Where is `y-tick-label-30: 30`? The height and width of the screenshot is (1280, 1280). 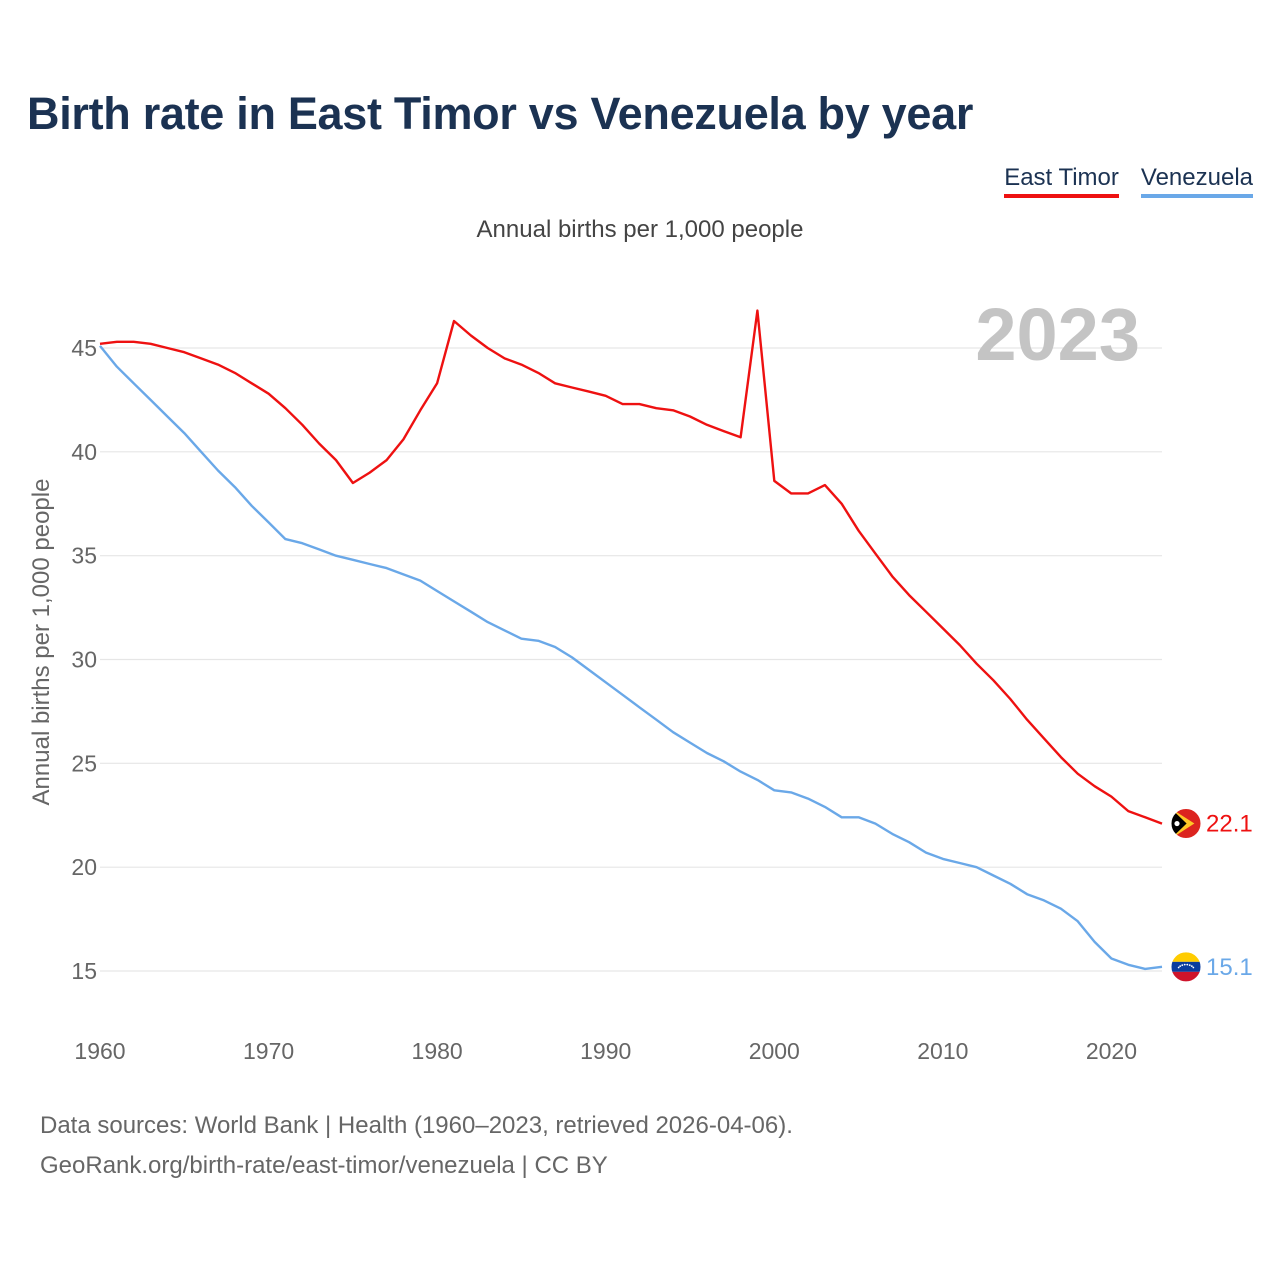
y-tick-label-30: 30 is located at coordinates (84, 660).